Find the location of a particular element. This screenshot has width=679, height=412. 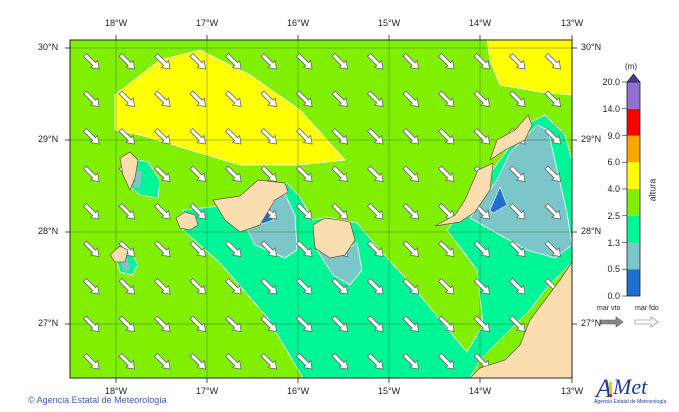

legend-level-label: 4.0 is located at coordinates (613, 189).